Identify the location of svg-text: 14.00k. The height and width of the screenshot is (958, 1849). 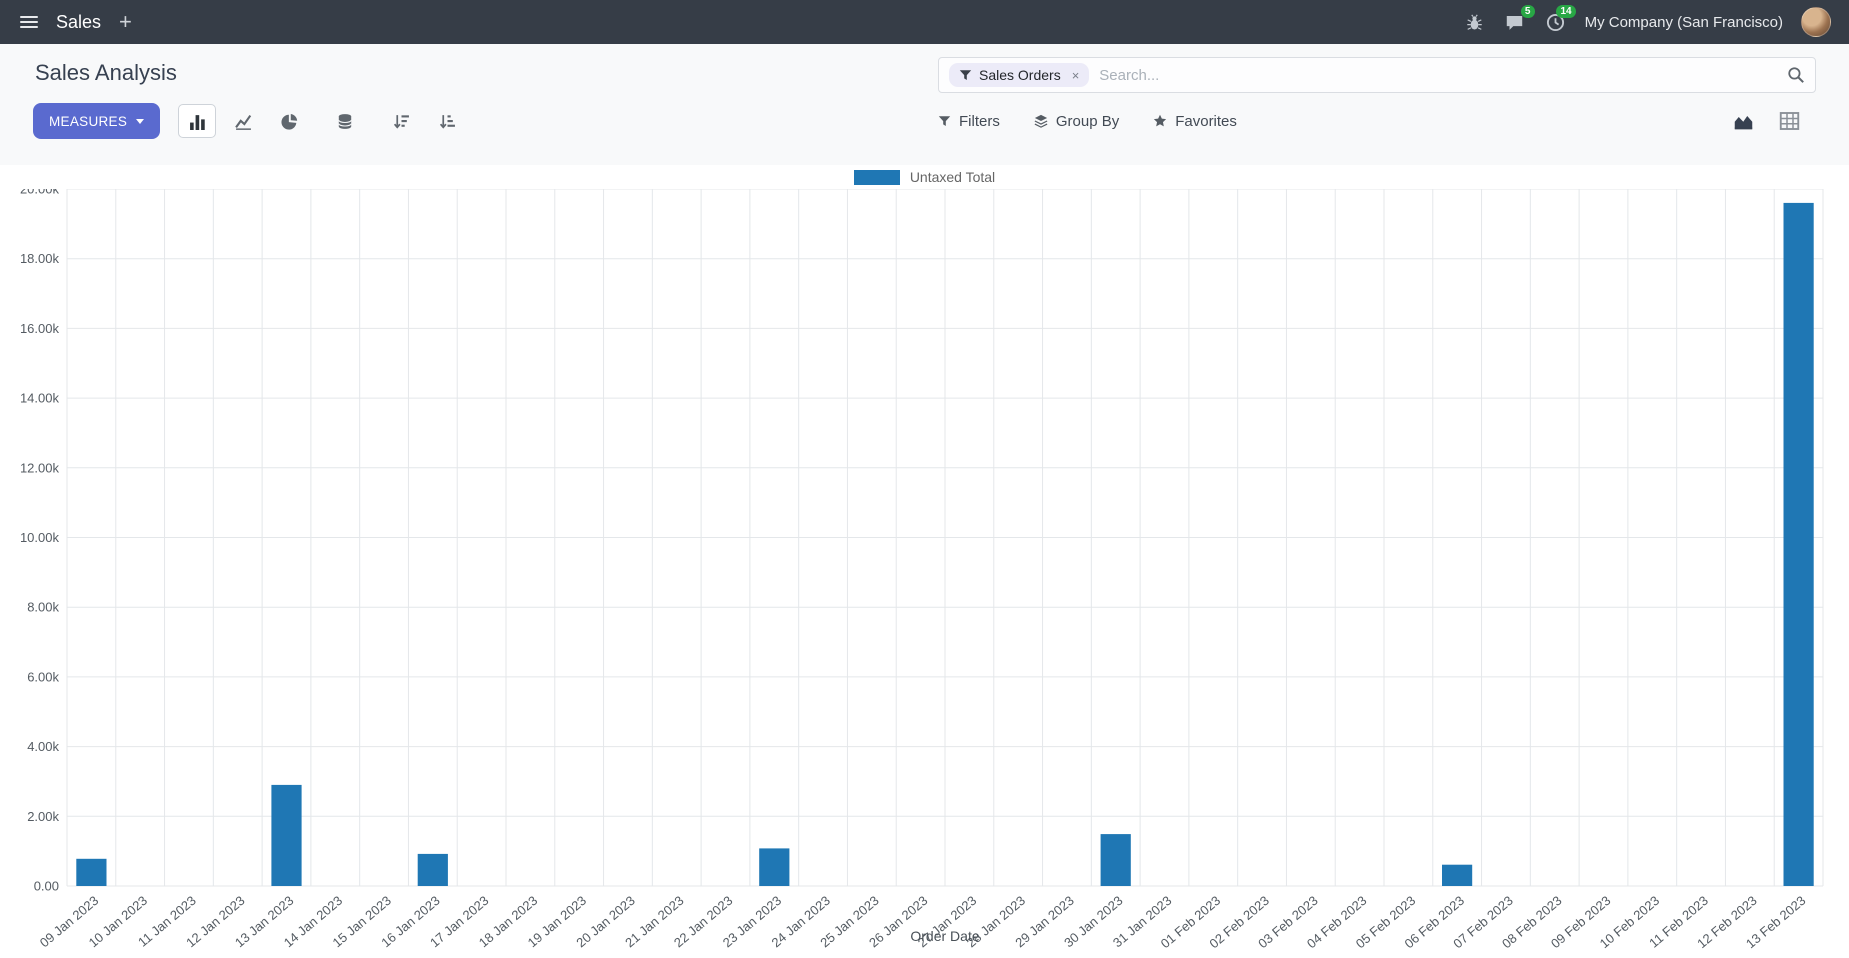
(40, 398).